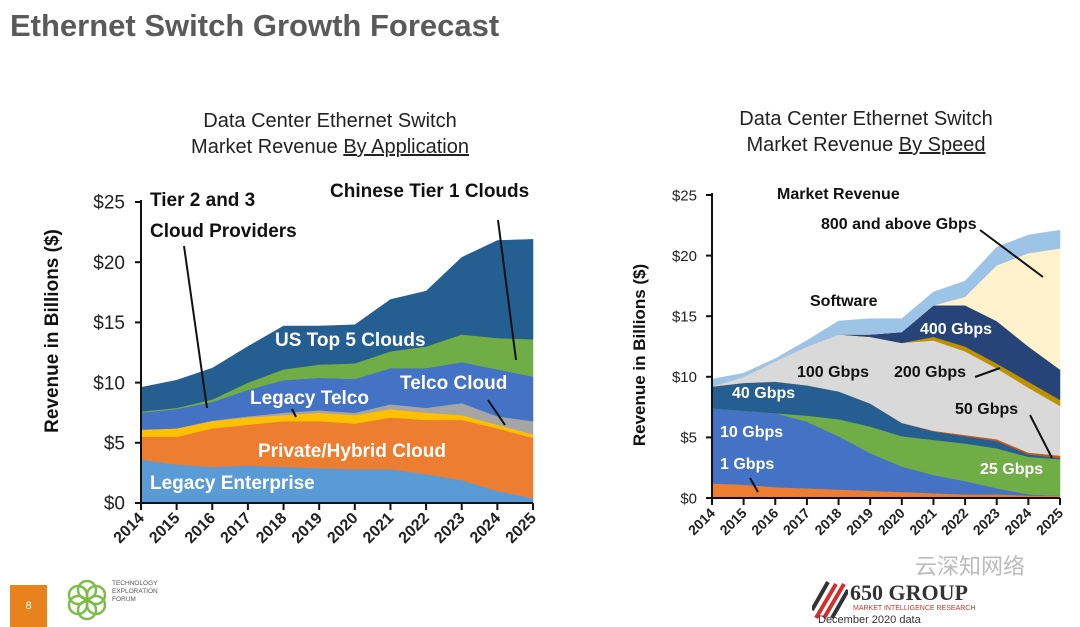 The height and width of the screenshot is (627, 1080). I want to click on label-800g: 800 and above Gbps, so click(899, 224).